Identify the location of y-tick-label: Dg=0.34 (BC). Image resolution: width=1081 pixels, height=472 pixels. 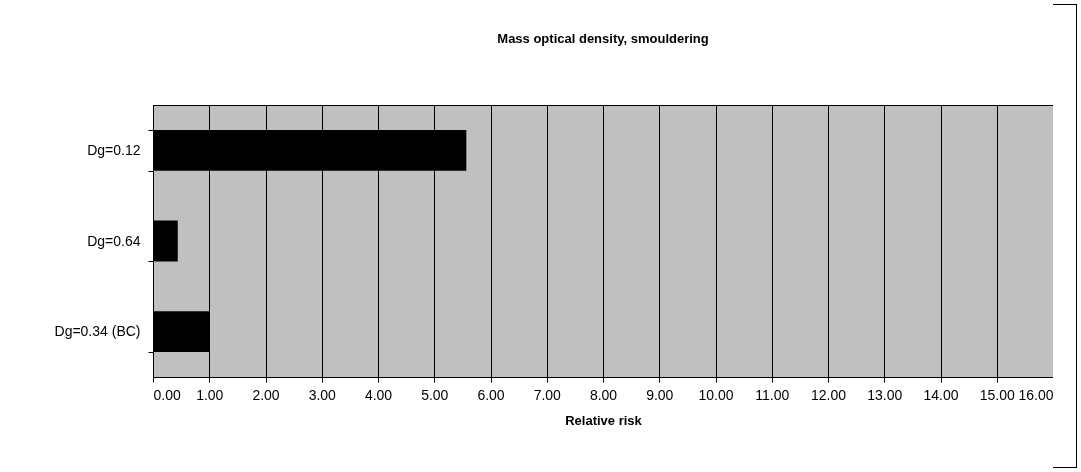
(97, 331).